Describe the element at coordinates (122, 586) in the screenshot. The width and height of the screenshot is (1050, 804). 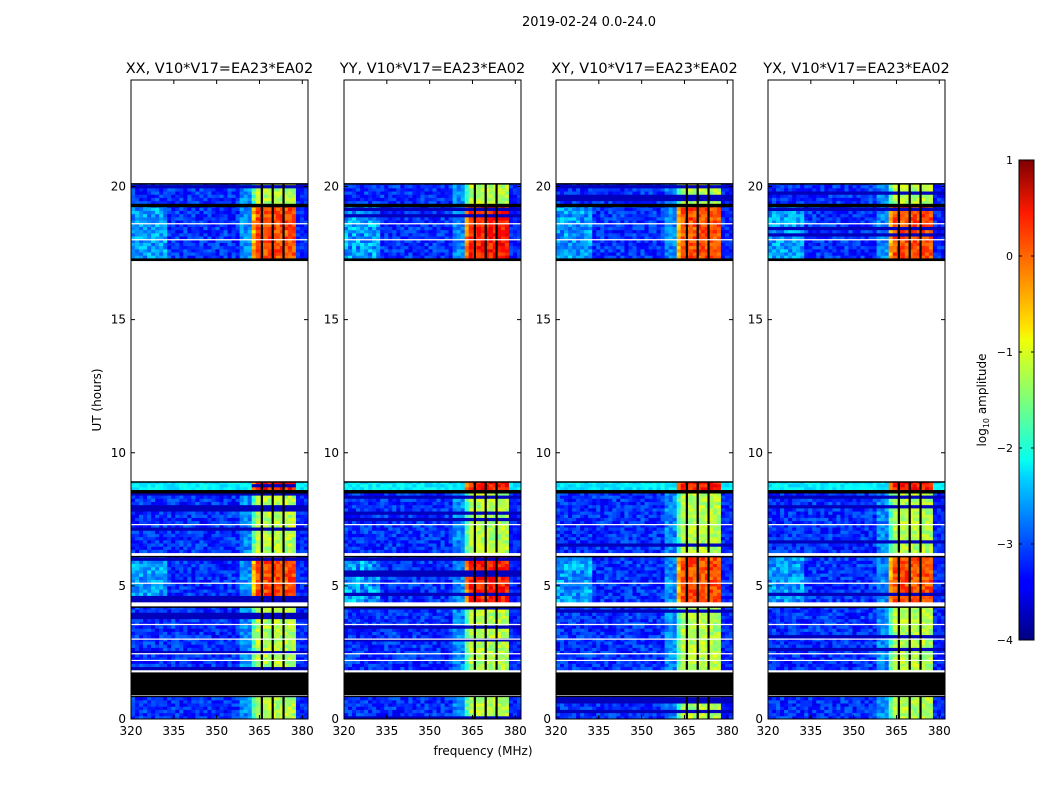
I see `y-tick-label: 5` at that location.